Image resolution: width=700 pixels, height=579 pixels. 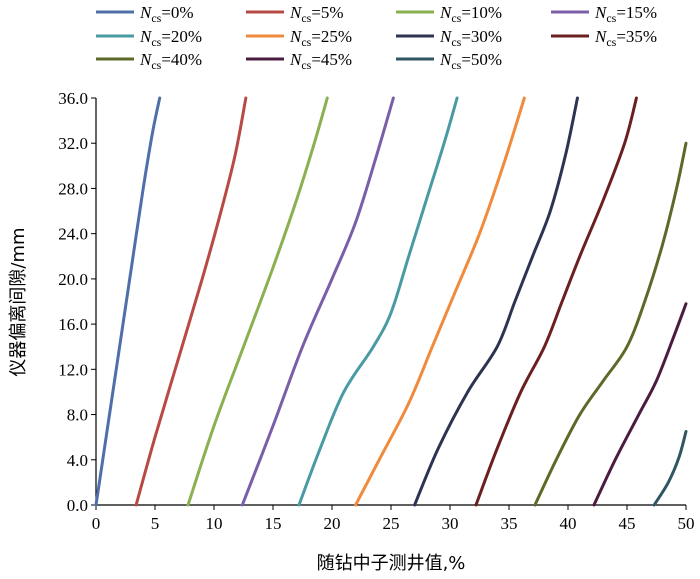 I want to click on y-tick-label: 36.0, so click(x=73, y=98).